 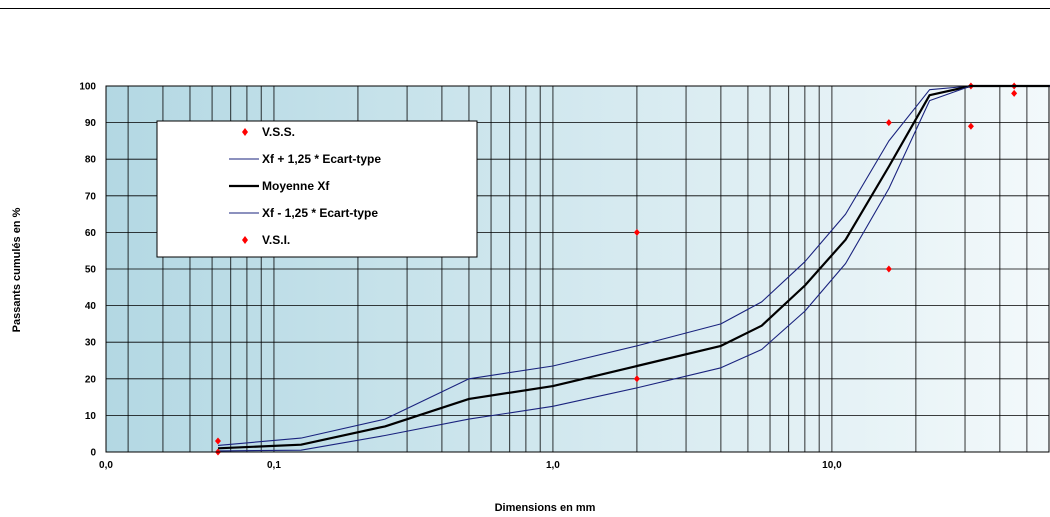 What do you see at coordinates (91, 306) in the screenshot?
I see `y-tick-label-4: 40` at bounding box center [91, 306].